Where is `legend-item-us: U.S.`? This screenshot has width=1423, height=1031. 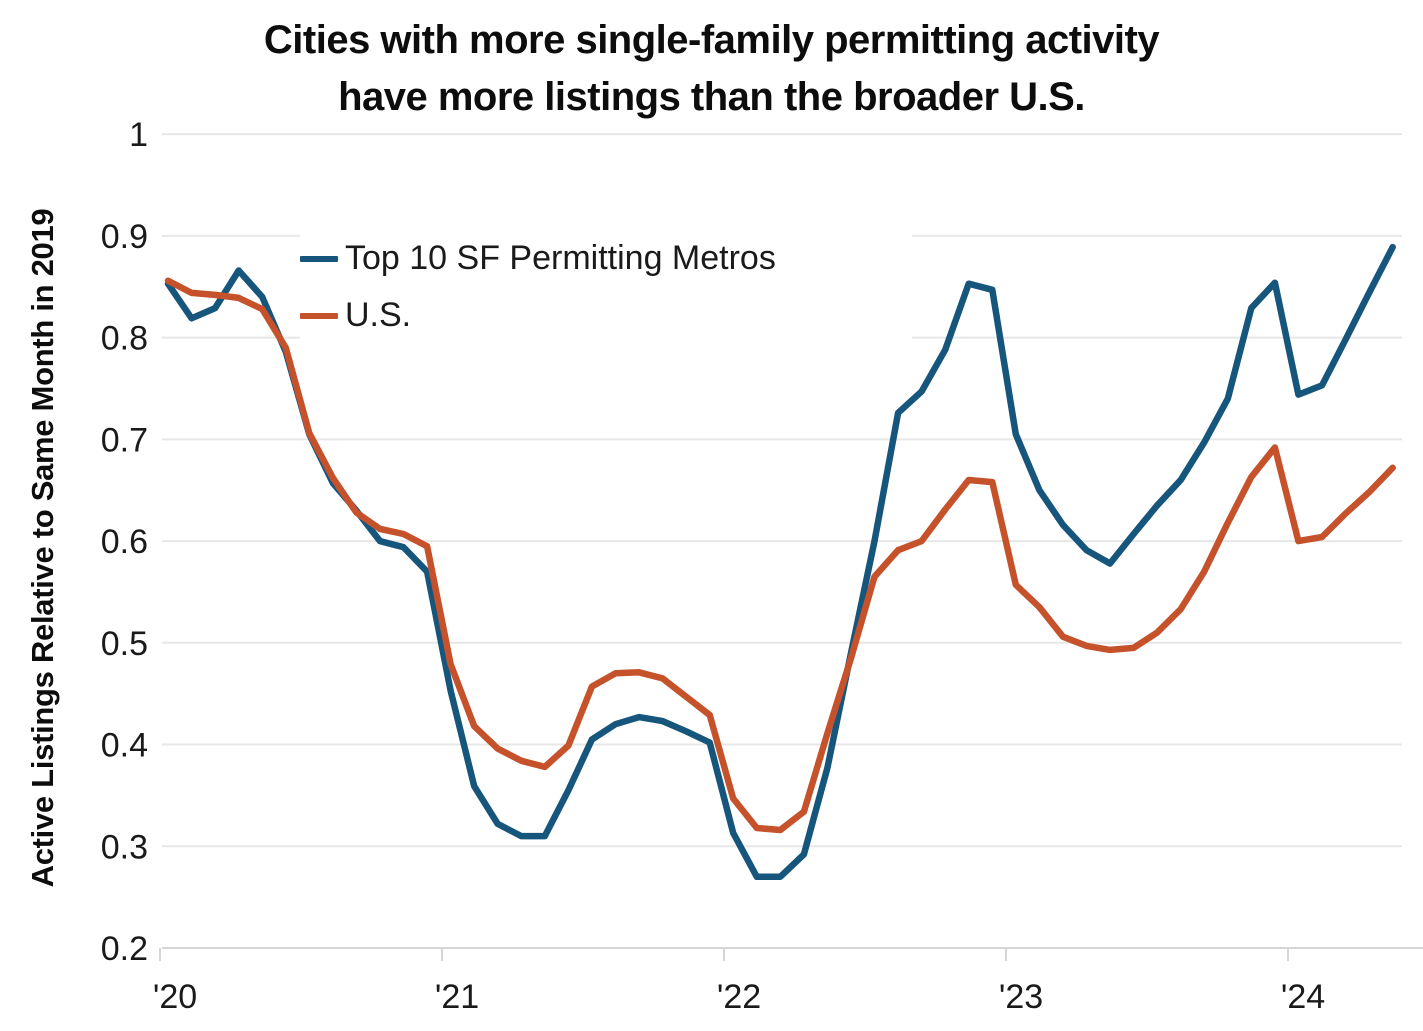
legend-item-us: U.S. is located at coordinates (606, 315).